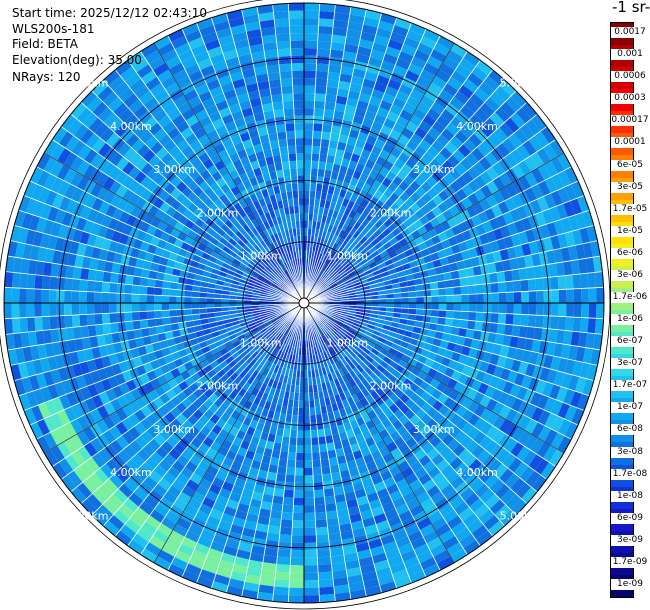 Image resolution: width=650 pixels, height=610 pixels. What do you see at coordinates (630, 187) in the screenshot?
I see `colorbar-tick-label: 3e-05` at bounding box center [630, 187].